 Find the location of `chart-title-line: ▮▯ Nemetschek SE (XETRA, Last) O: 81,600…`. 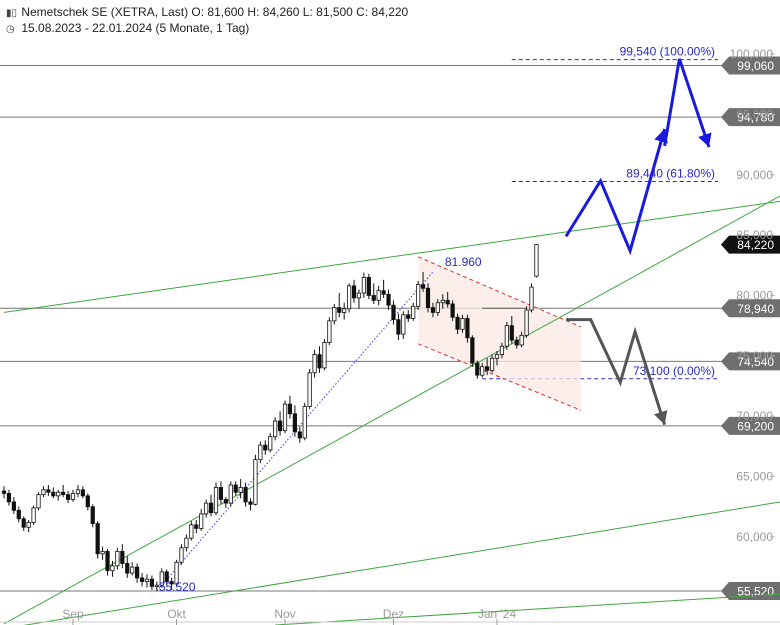

chart-title-line: ▮▯ Nemetschek SE (XETRA, Last) O: 81,600… is located at coordinates (207, 12).